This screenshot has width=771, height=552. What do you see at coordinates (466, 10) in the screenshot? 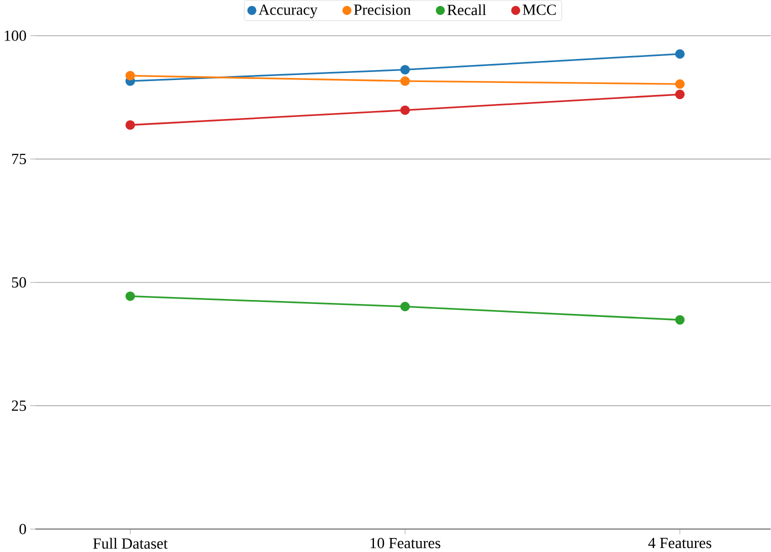
I see `legend-label: Recall` at bounding box center [466, 10].